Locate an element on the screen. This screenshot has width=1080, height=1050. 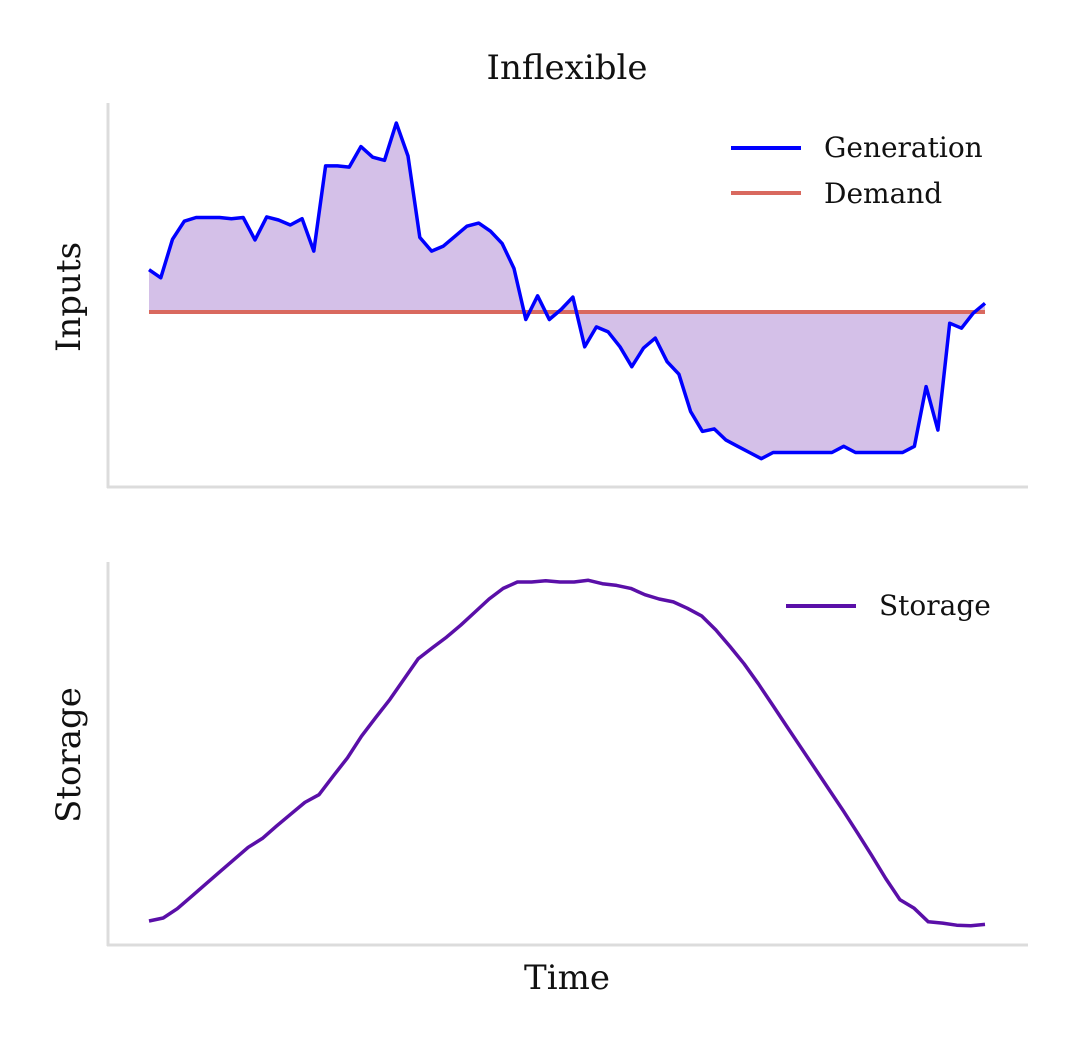
legend-entry-demand: Demand is located at coordinates (836, 193).